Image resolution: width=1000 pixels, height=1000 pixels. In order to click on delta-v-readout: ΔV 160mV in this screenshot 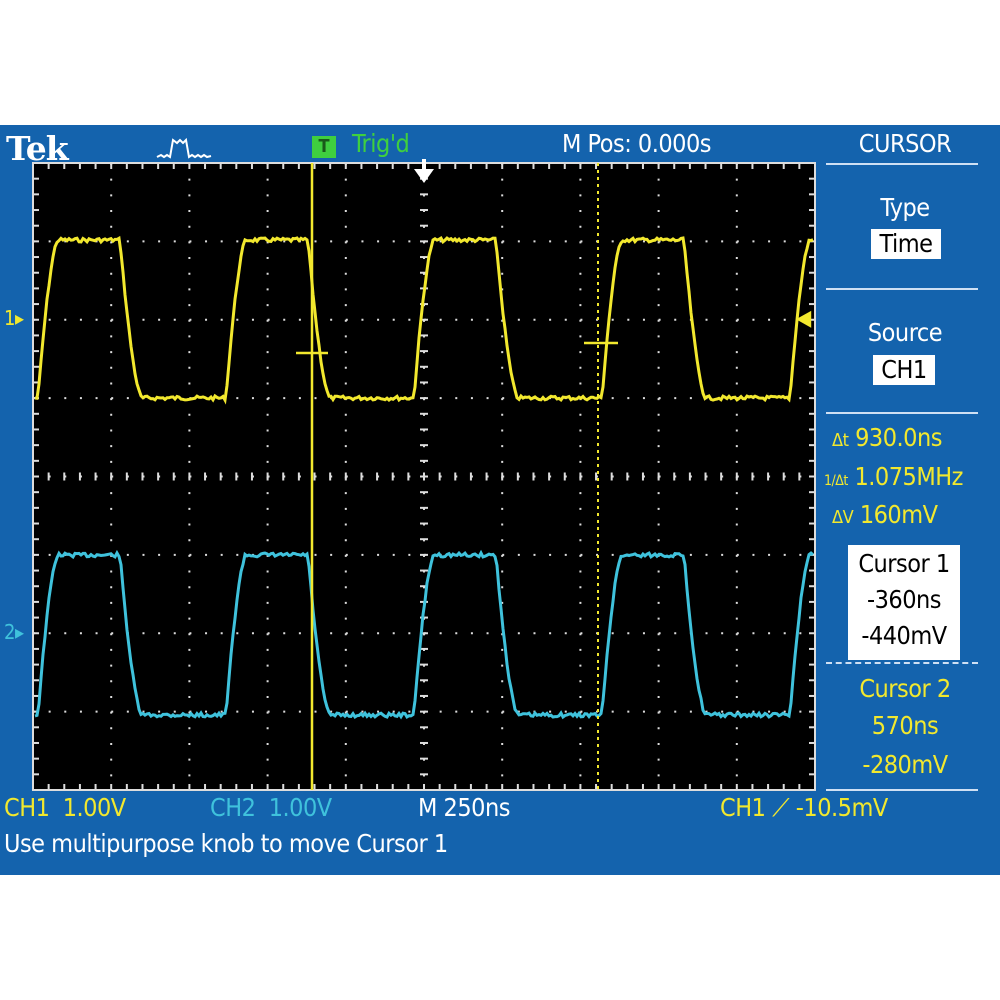, I will do `click(885, 514)`.